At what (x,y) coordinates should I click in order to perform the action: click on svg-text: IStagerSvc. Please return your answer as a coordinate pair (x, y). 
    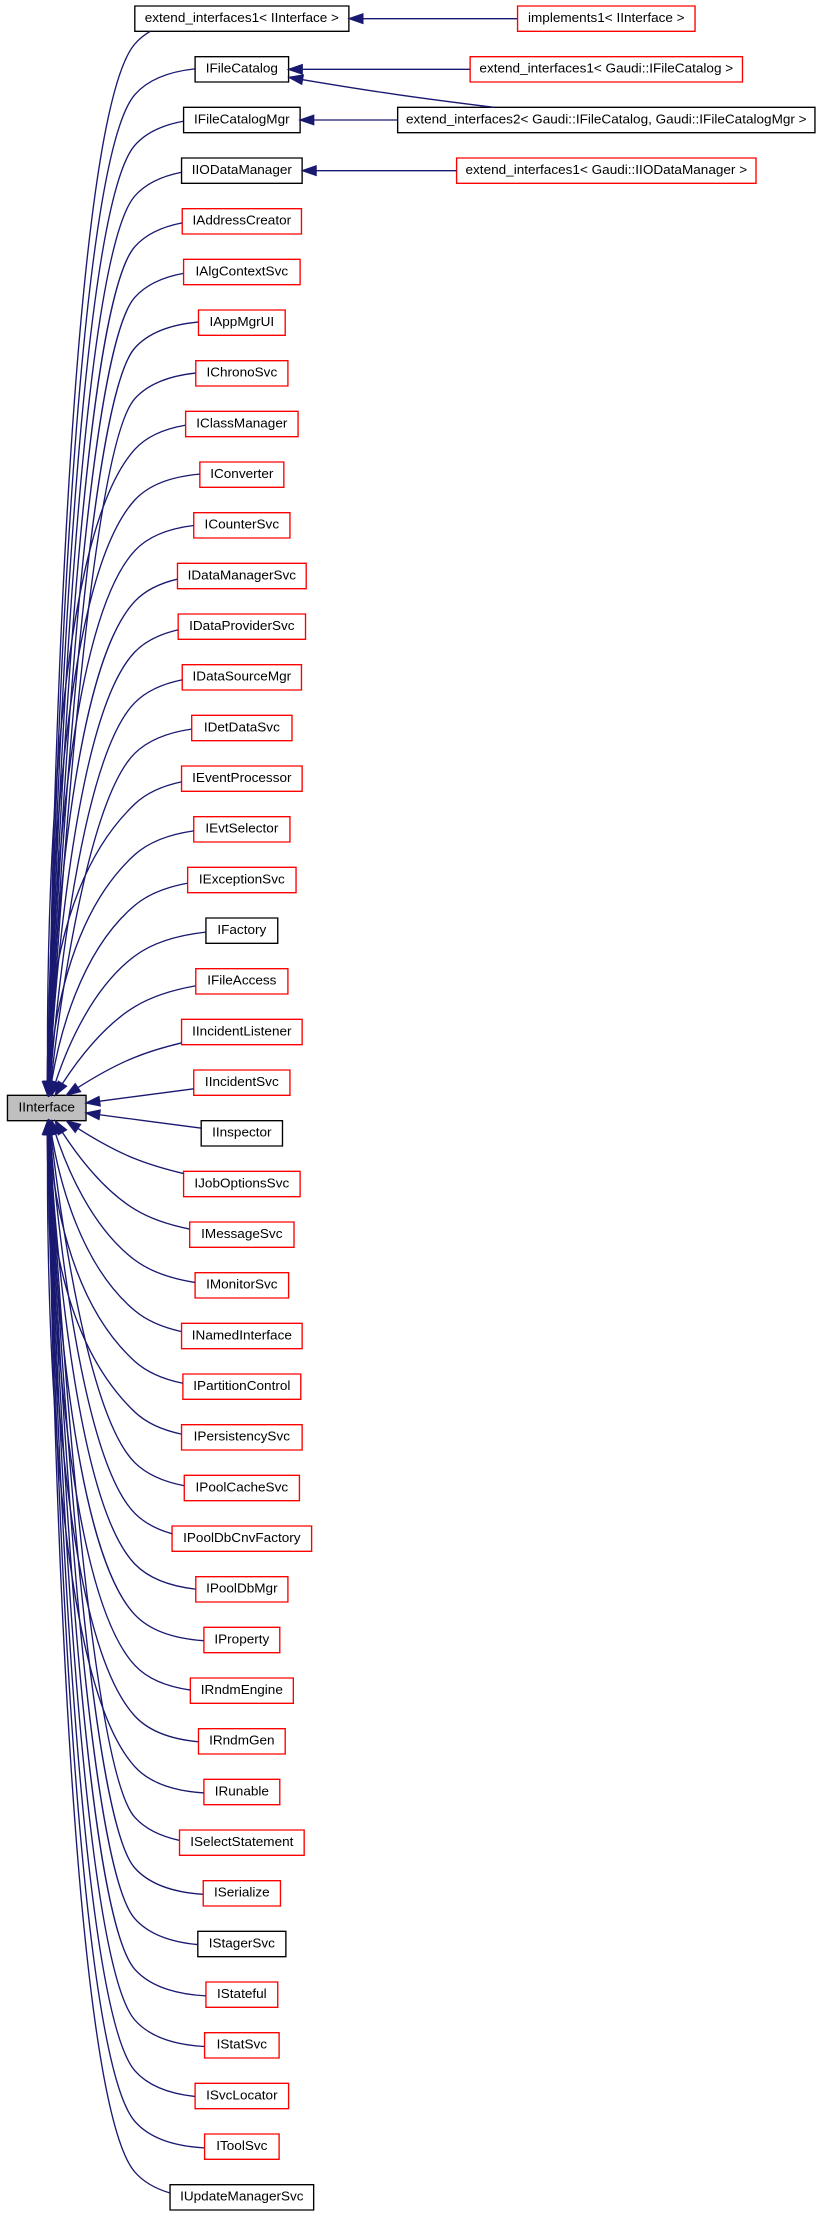
    Looking at the image, I should click on (242, 1942).